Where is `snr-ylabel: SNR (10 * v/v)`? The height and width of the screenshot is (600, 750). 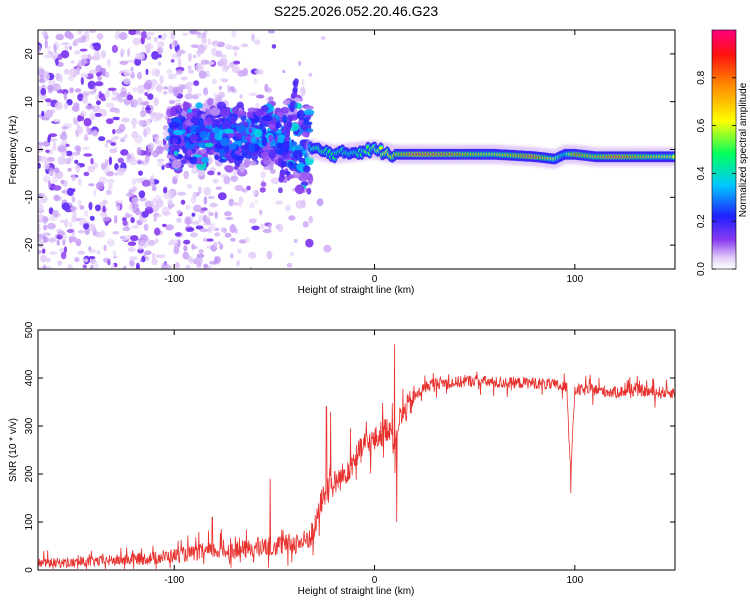
snr-ylabel: SNR (10 * v/v) is located at coordinates (13, 450).